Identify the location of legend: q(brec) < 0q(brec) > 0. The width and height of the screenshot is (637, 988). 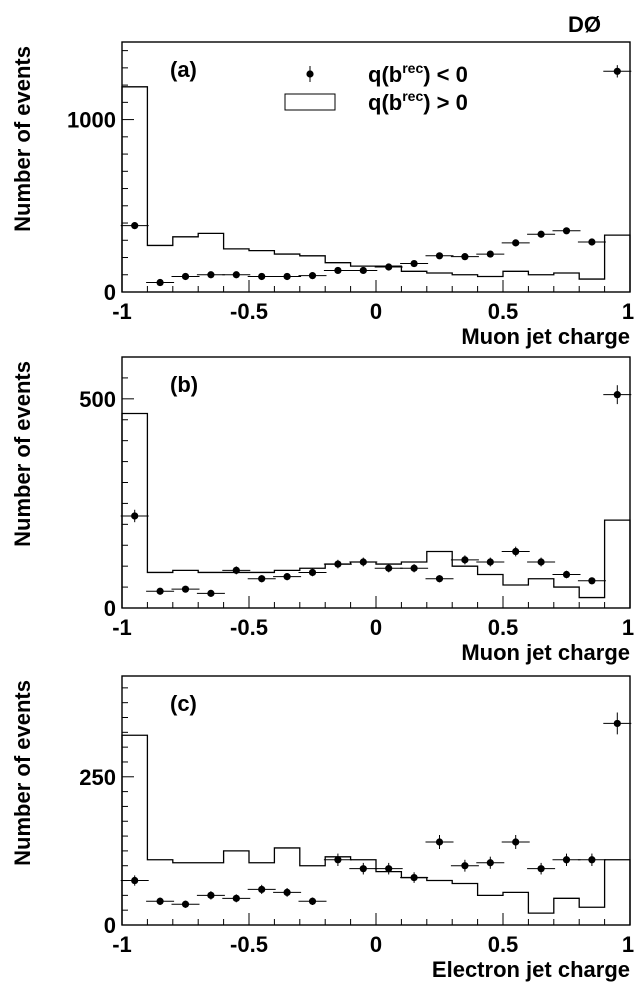
(376, 87).